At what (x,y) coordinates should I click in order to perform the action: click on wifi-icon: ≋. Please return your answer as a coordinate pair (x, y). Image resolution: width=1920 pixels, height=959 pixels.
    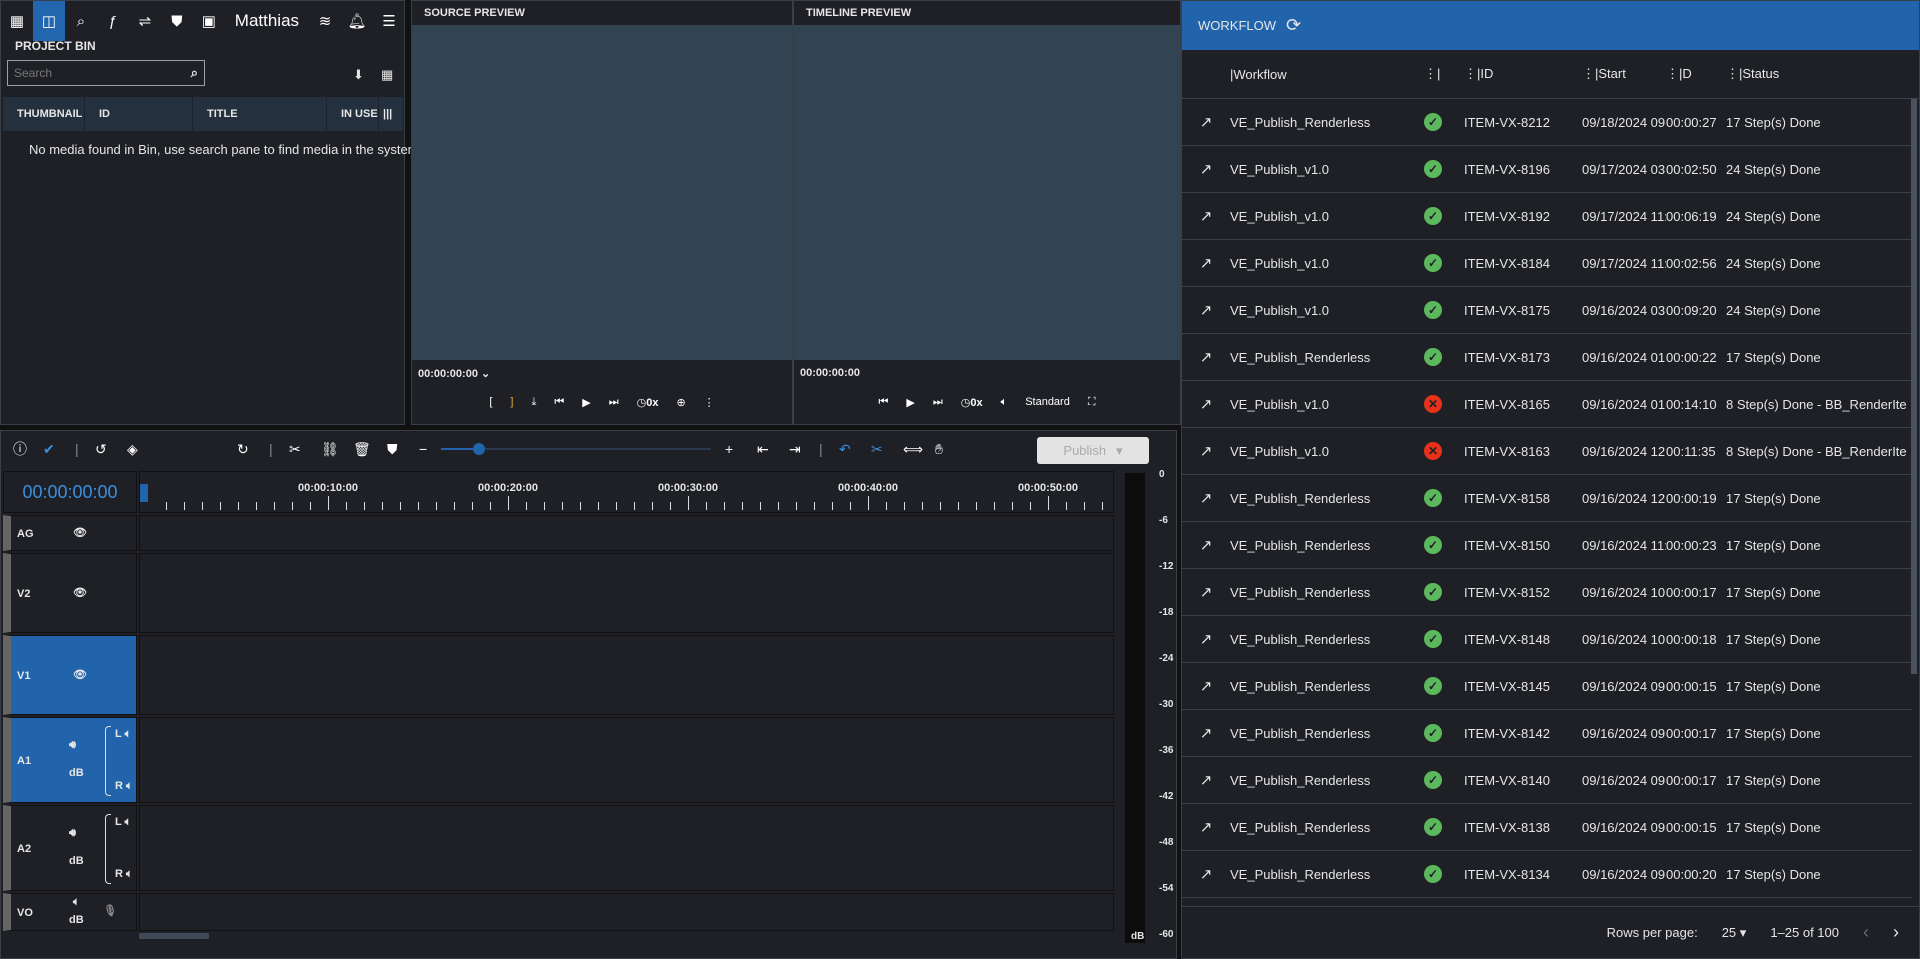
    Looking at the image, I should click on (325, 21).